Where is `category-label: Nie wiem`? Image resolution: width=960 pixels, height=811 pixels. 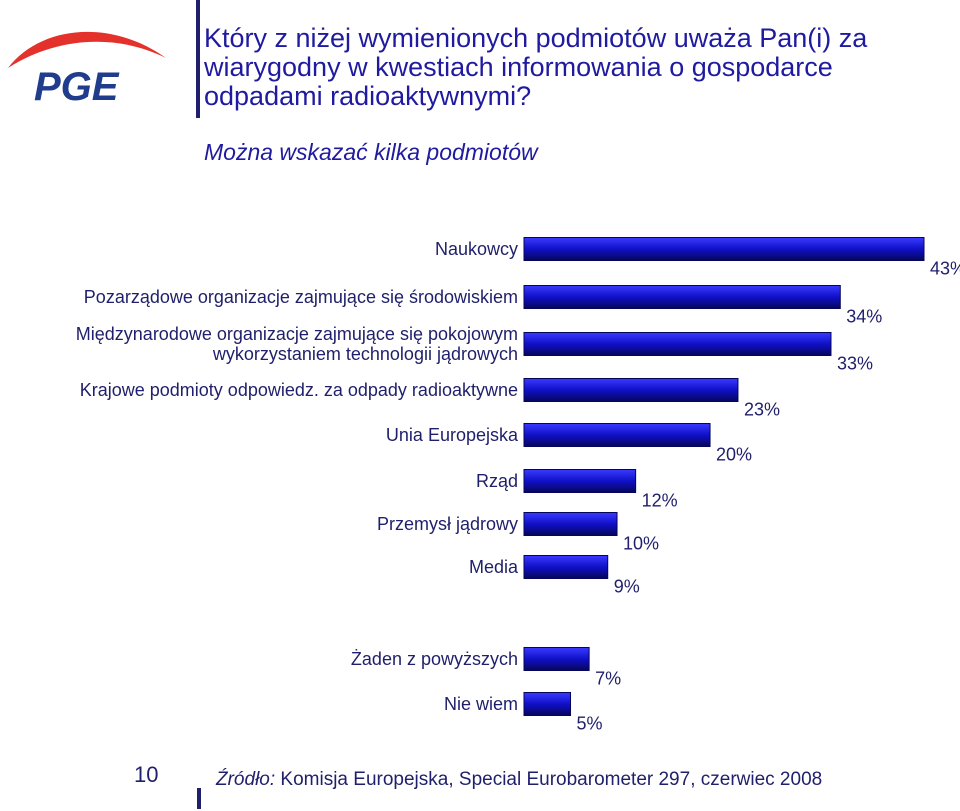 category-label: Nie wiem is located at coordinates (481, 704).